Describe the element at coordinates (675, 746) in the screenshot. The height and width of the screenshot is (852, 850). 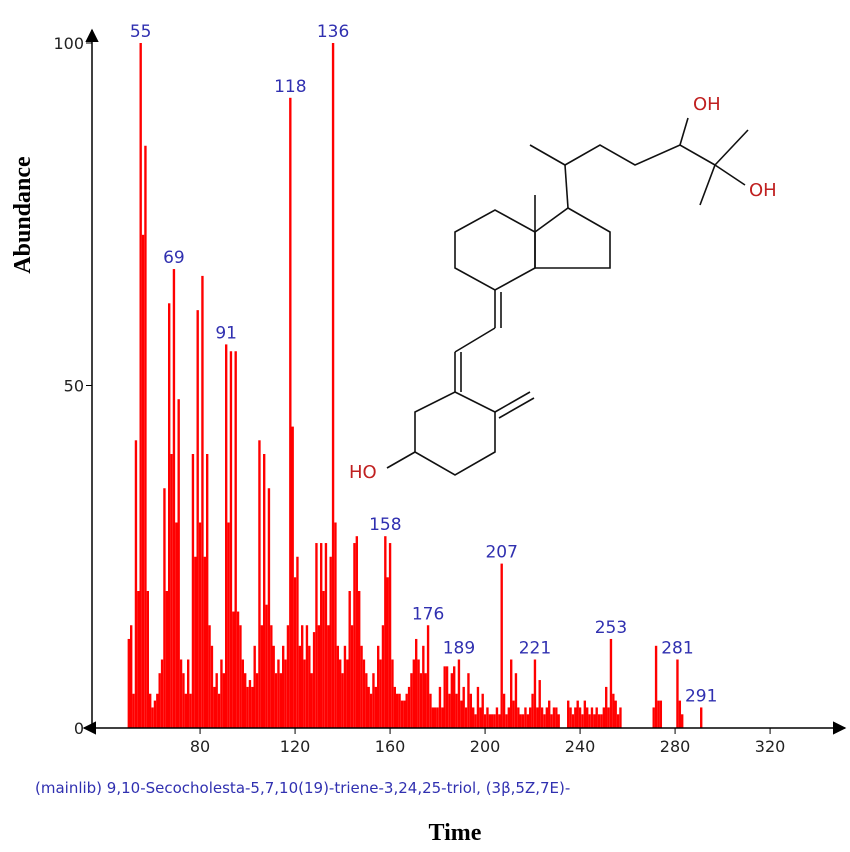
I see `x-tick-label: 280` at that location.